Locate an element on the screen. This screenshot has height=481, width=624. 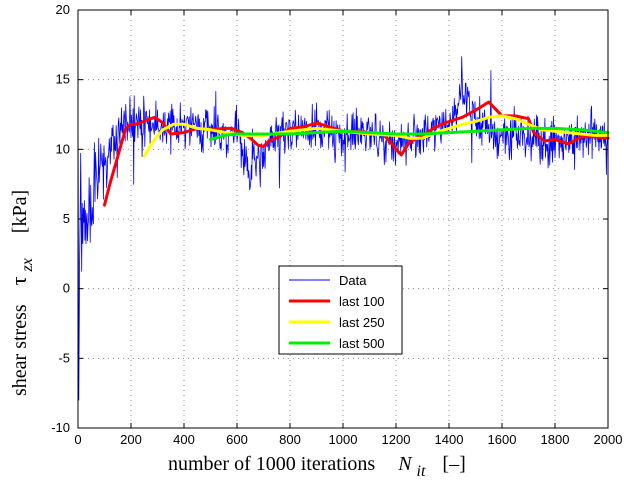
y-tick-label: 20 is located at coordinates (63, 9).